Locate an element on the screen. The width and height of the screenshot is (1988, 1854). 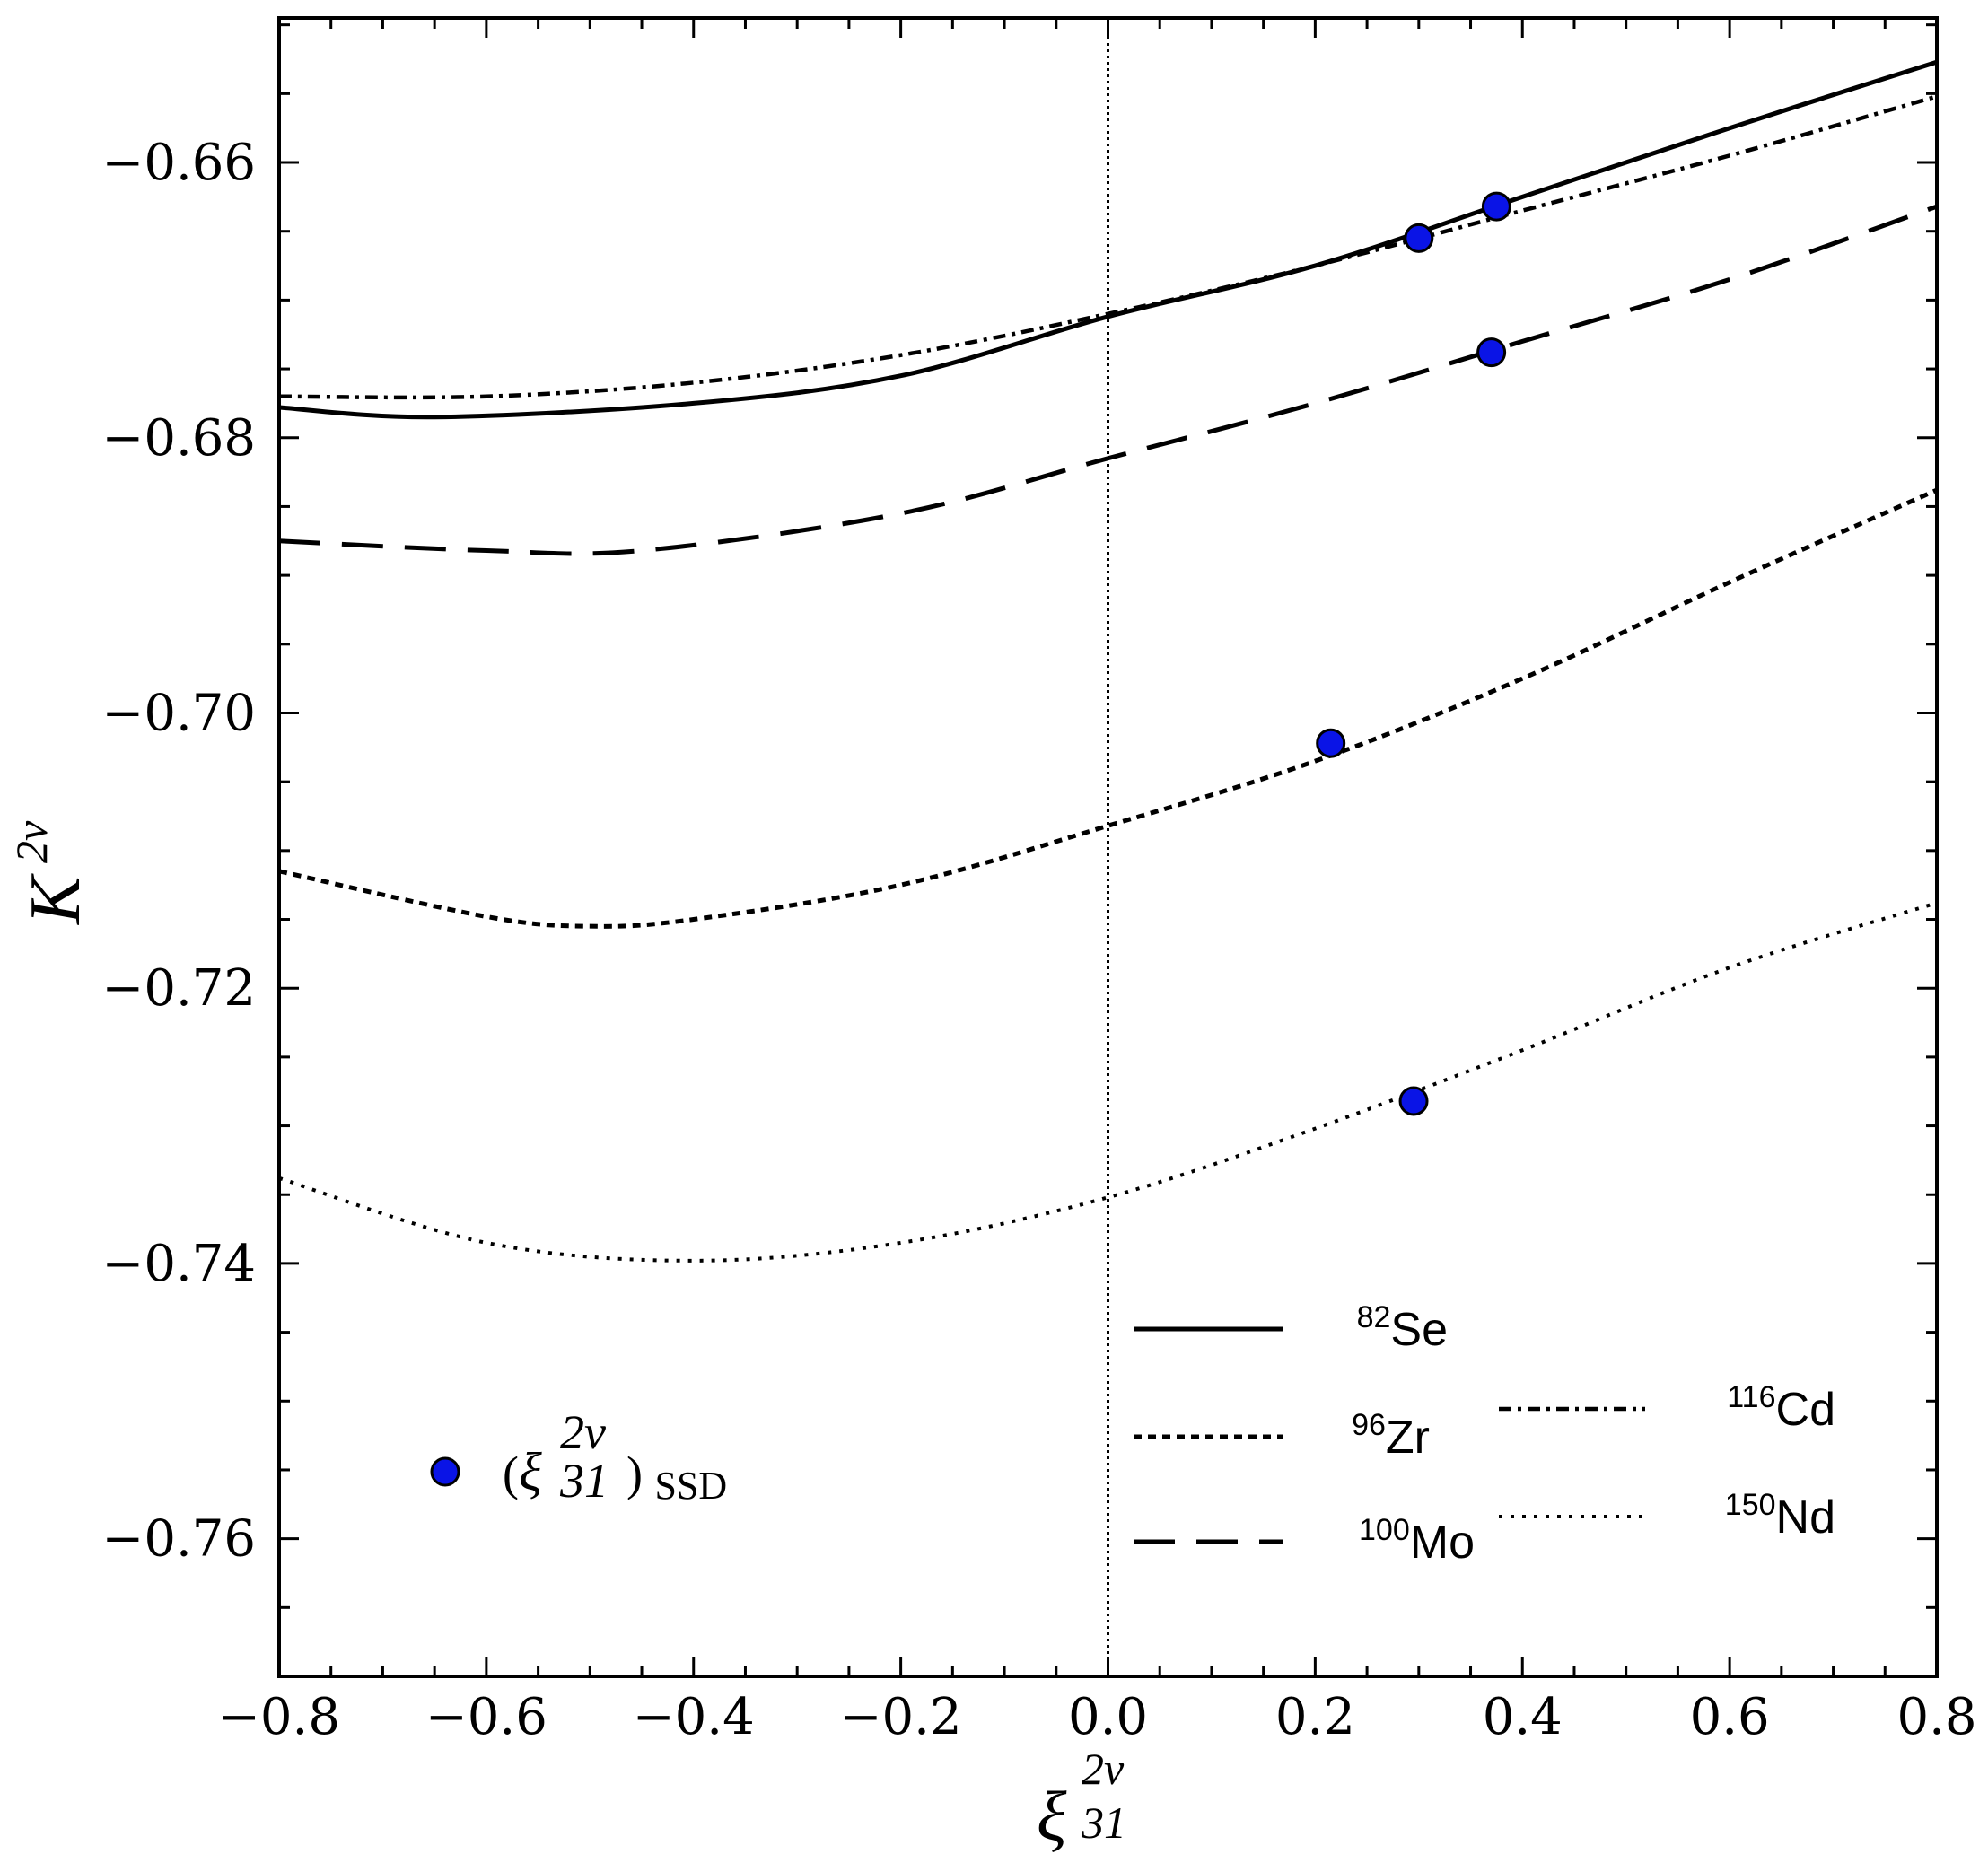
legend-label-96Zr: 96Zr is located at coordinates (1391, 1436).